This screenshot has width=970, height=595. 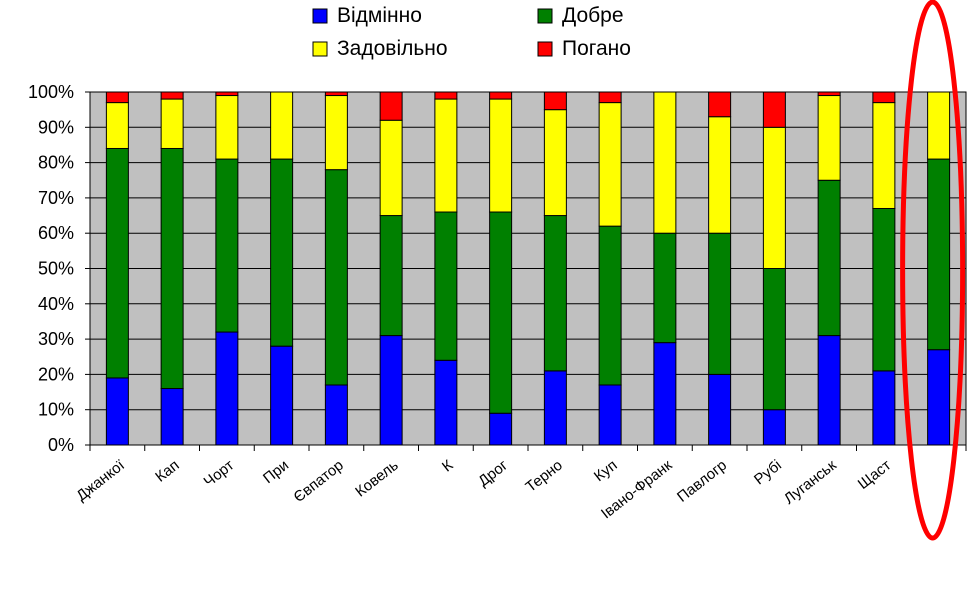 I want to click on legend-label: Добре, so click(x=593, y=15).